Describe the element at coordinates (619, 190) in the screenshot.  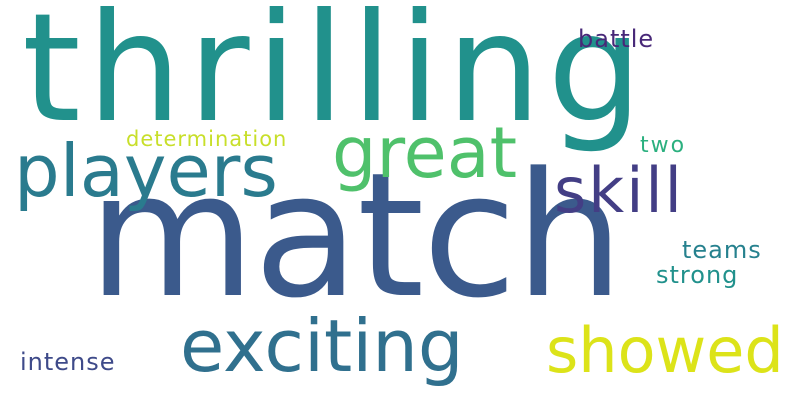
I see `word-skill: skill` at that location.